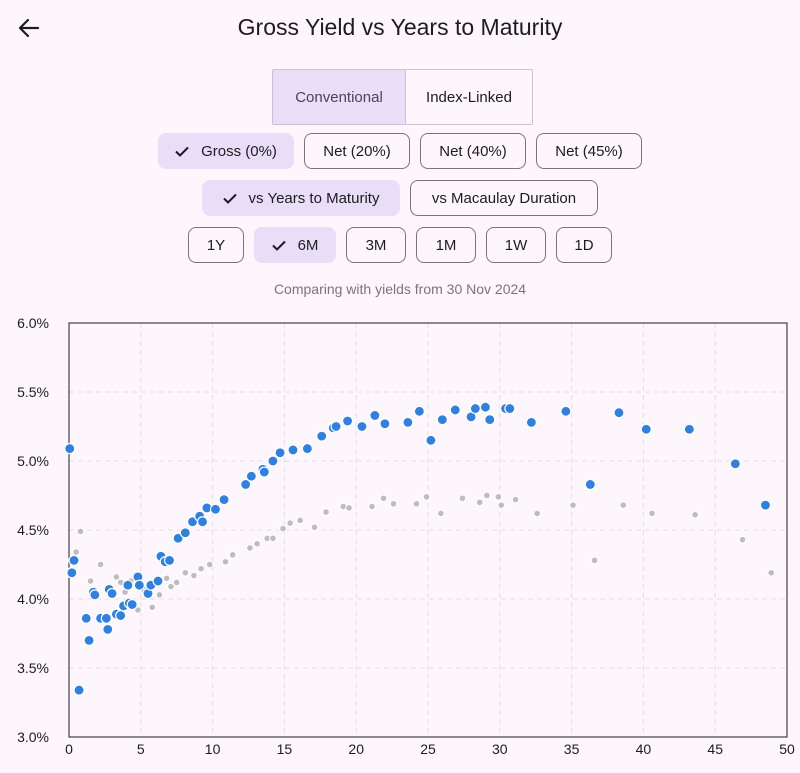 Image resolution: width=800 pixels, height=773 pixels. Describe the element at coordinates (33, 668) in the screenshot. I see `y-tick-label: 3.5%` at that location.